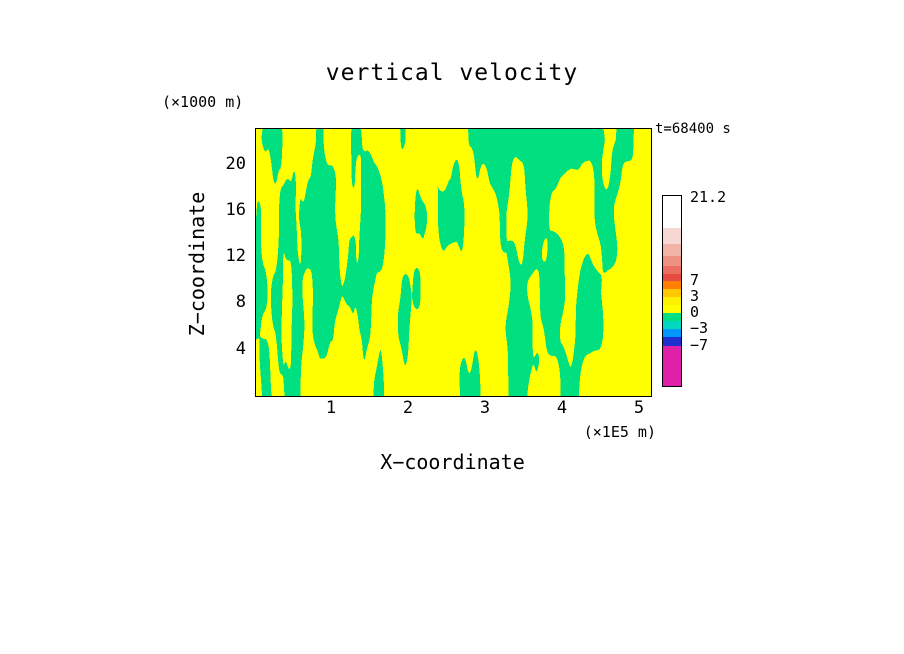  Describe the element at coordinates (240, 302) in the screenshot. I see `z-tick-label: 8` at that location.